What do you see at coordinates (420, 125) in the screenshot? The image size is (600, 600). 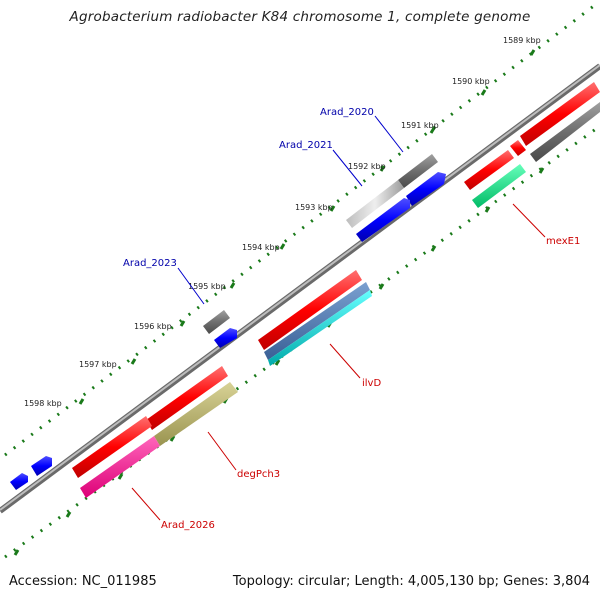 I see `scale-label-1591: 1591 kbp` at bounding box center [420, 125].